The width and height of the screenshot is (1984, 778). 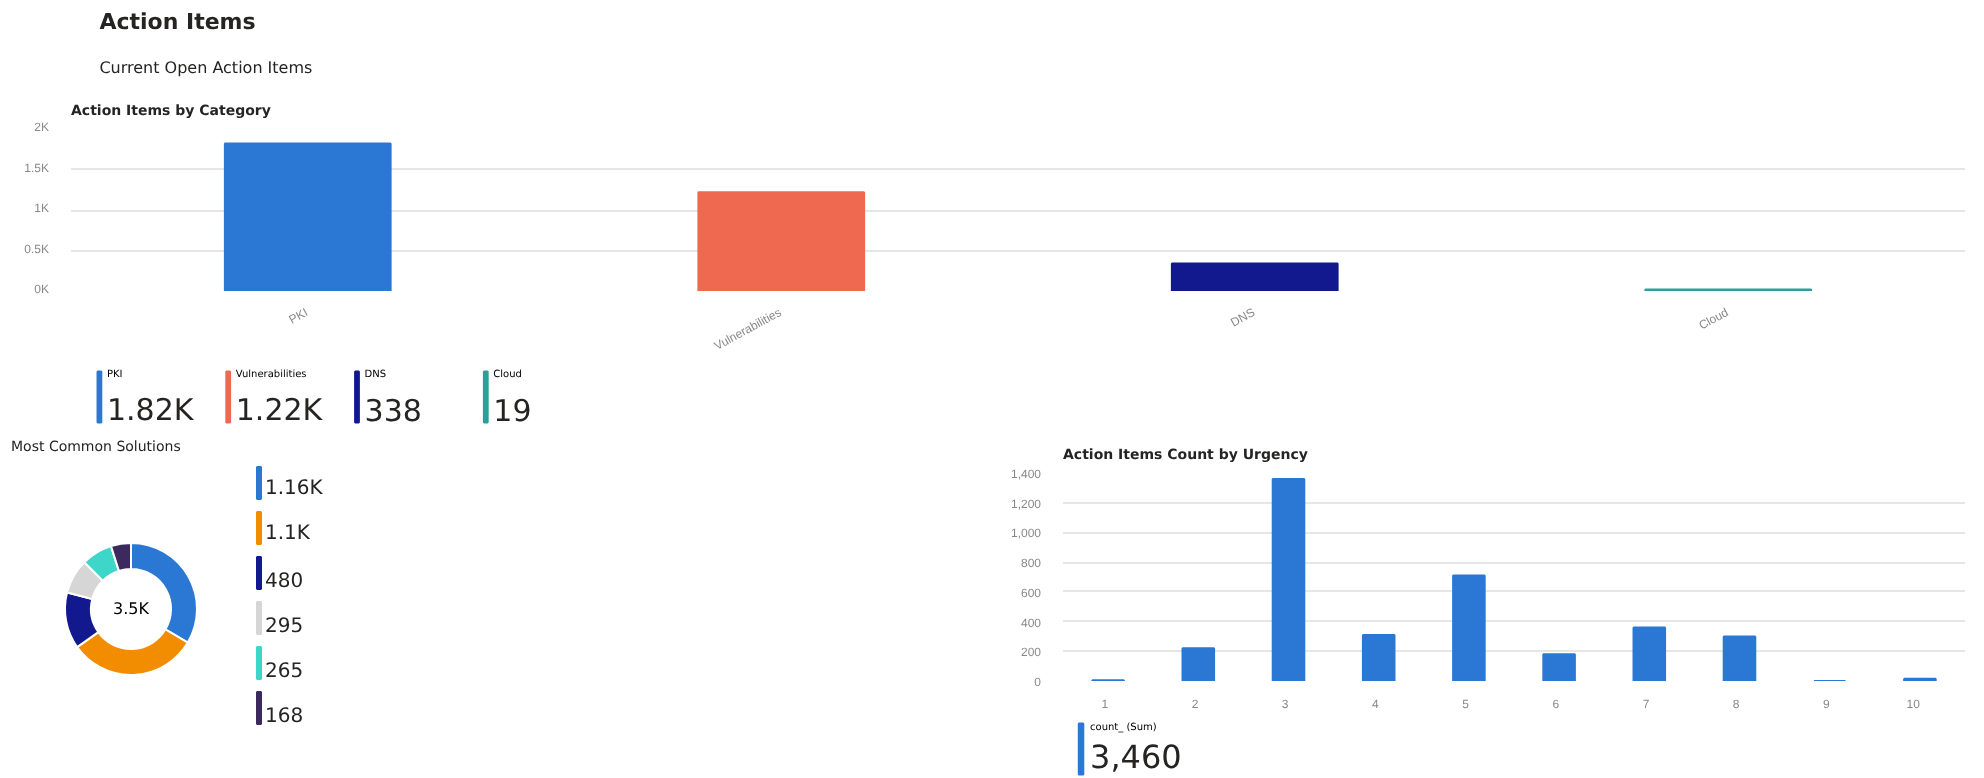 I want to click on text: 1.16K, so click(x=294, y=489).